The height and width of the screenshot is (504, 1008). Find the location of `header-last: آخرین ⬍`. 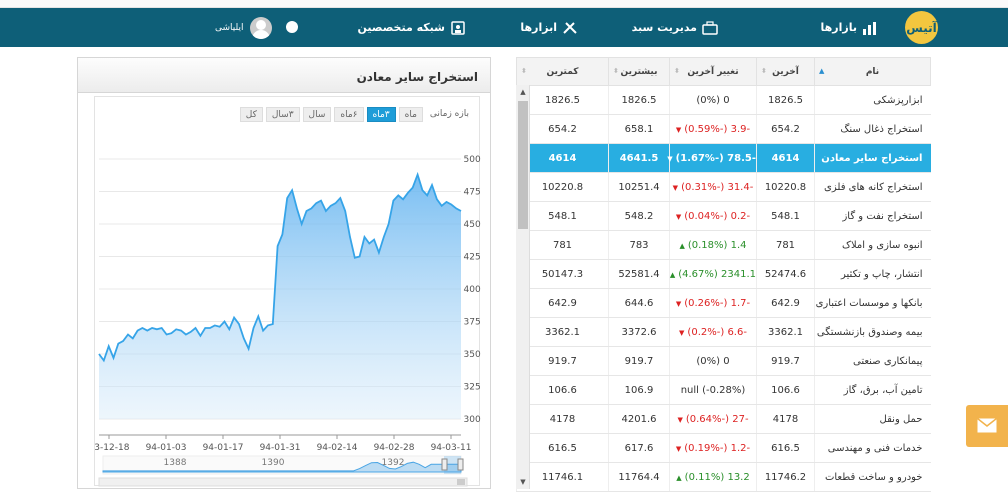

header-last: آخرین ⬍ is located at coordinates (785, 71).